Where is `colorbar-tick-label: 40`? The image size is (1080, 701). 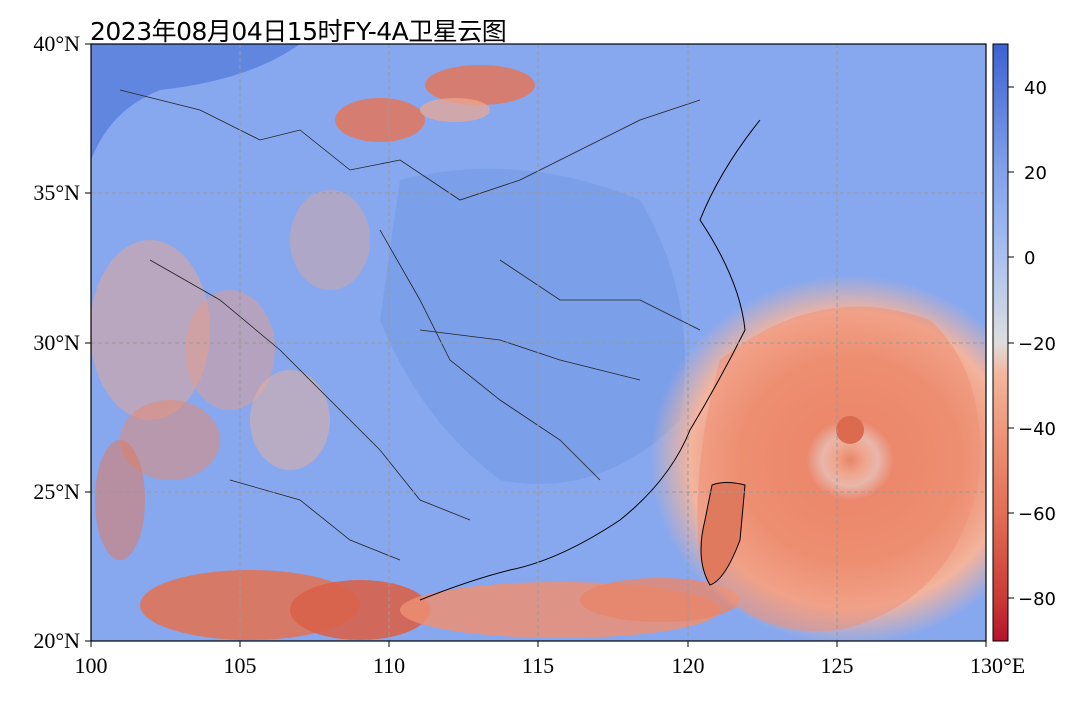
colorbar-tick-label: 40 is located at coordinates (1035, 88).